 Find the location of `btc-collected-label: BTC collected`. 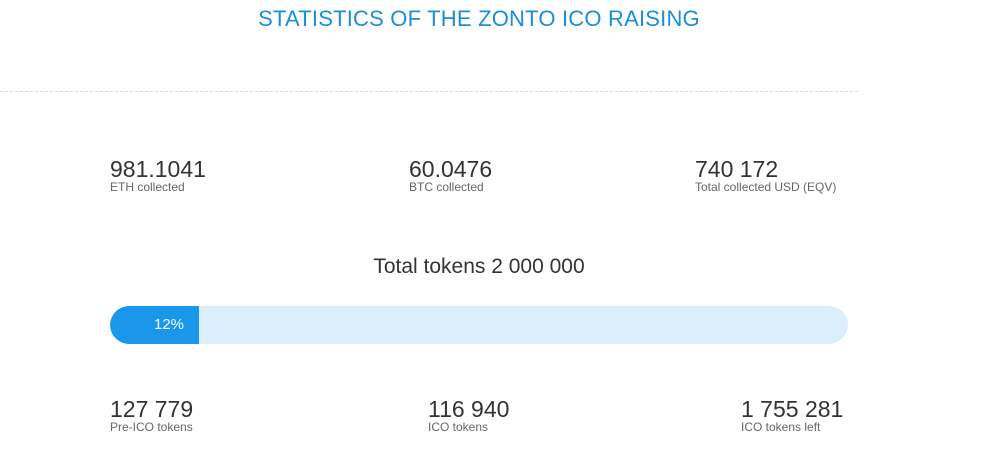

btc-collected-label: BTC collected is located at coordinates (446, 187).